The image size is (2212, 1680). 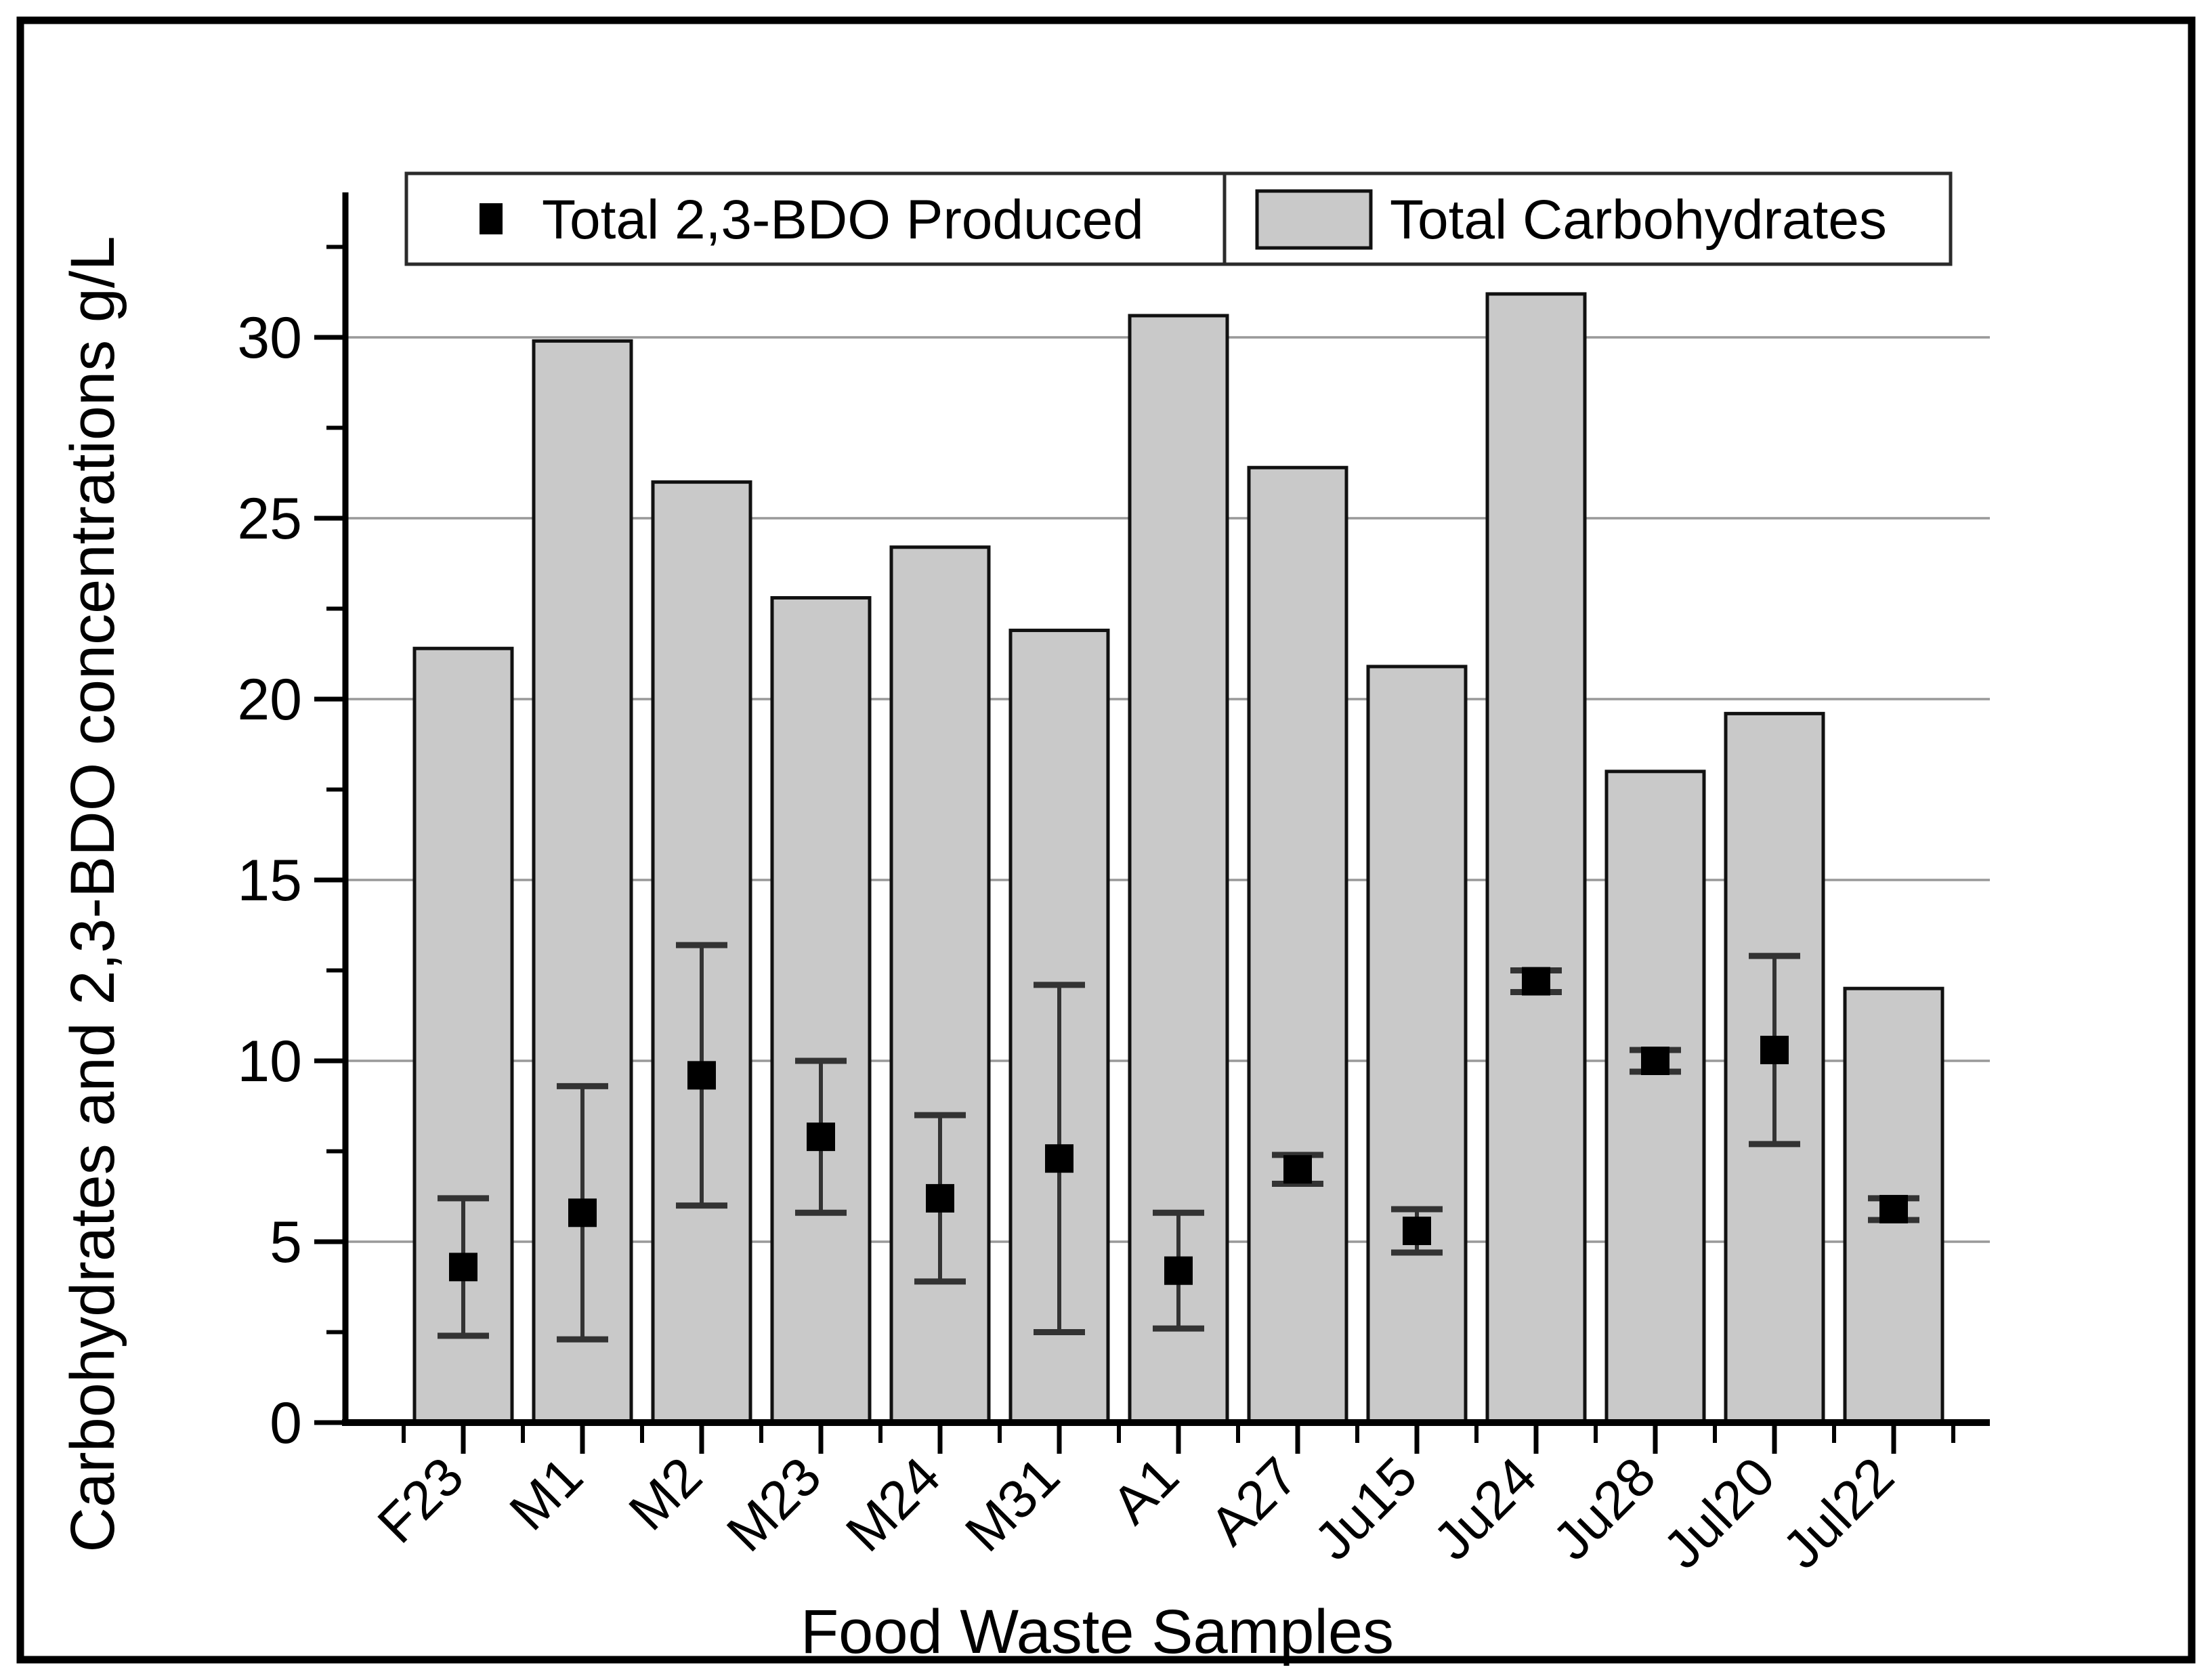 What do you see at coordinates (286, 1423) in the screenshot?
I see `y-tick-label-0: 0` at bounding box center [286, 1423].